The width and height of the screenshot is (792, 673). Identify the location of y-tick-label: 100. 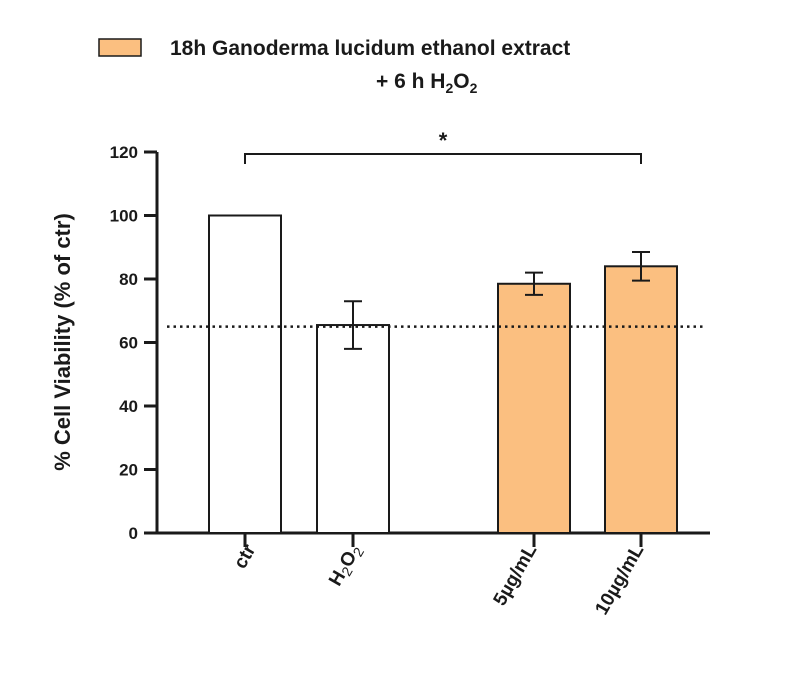
(124, 216).